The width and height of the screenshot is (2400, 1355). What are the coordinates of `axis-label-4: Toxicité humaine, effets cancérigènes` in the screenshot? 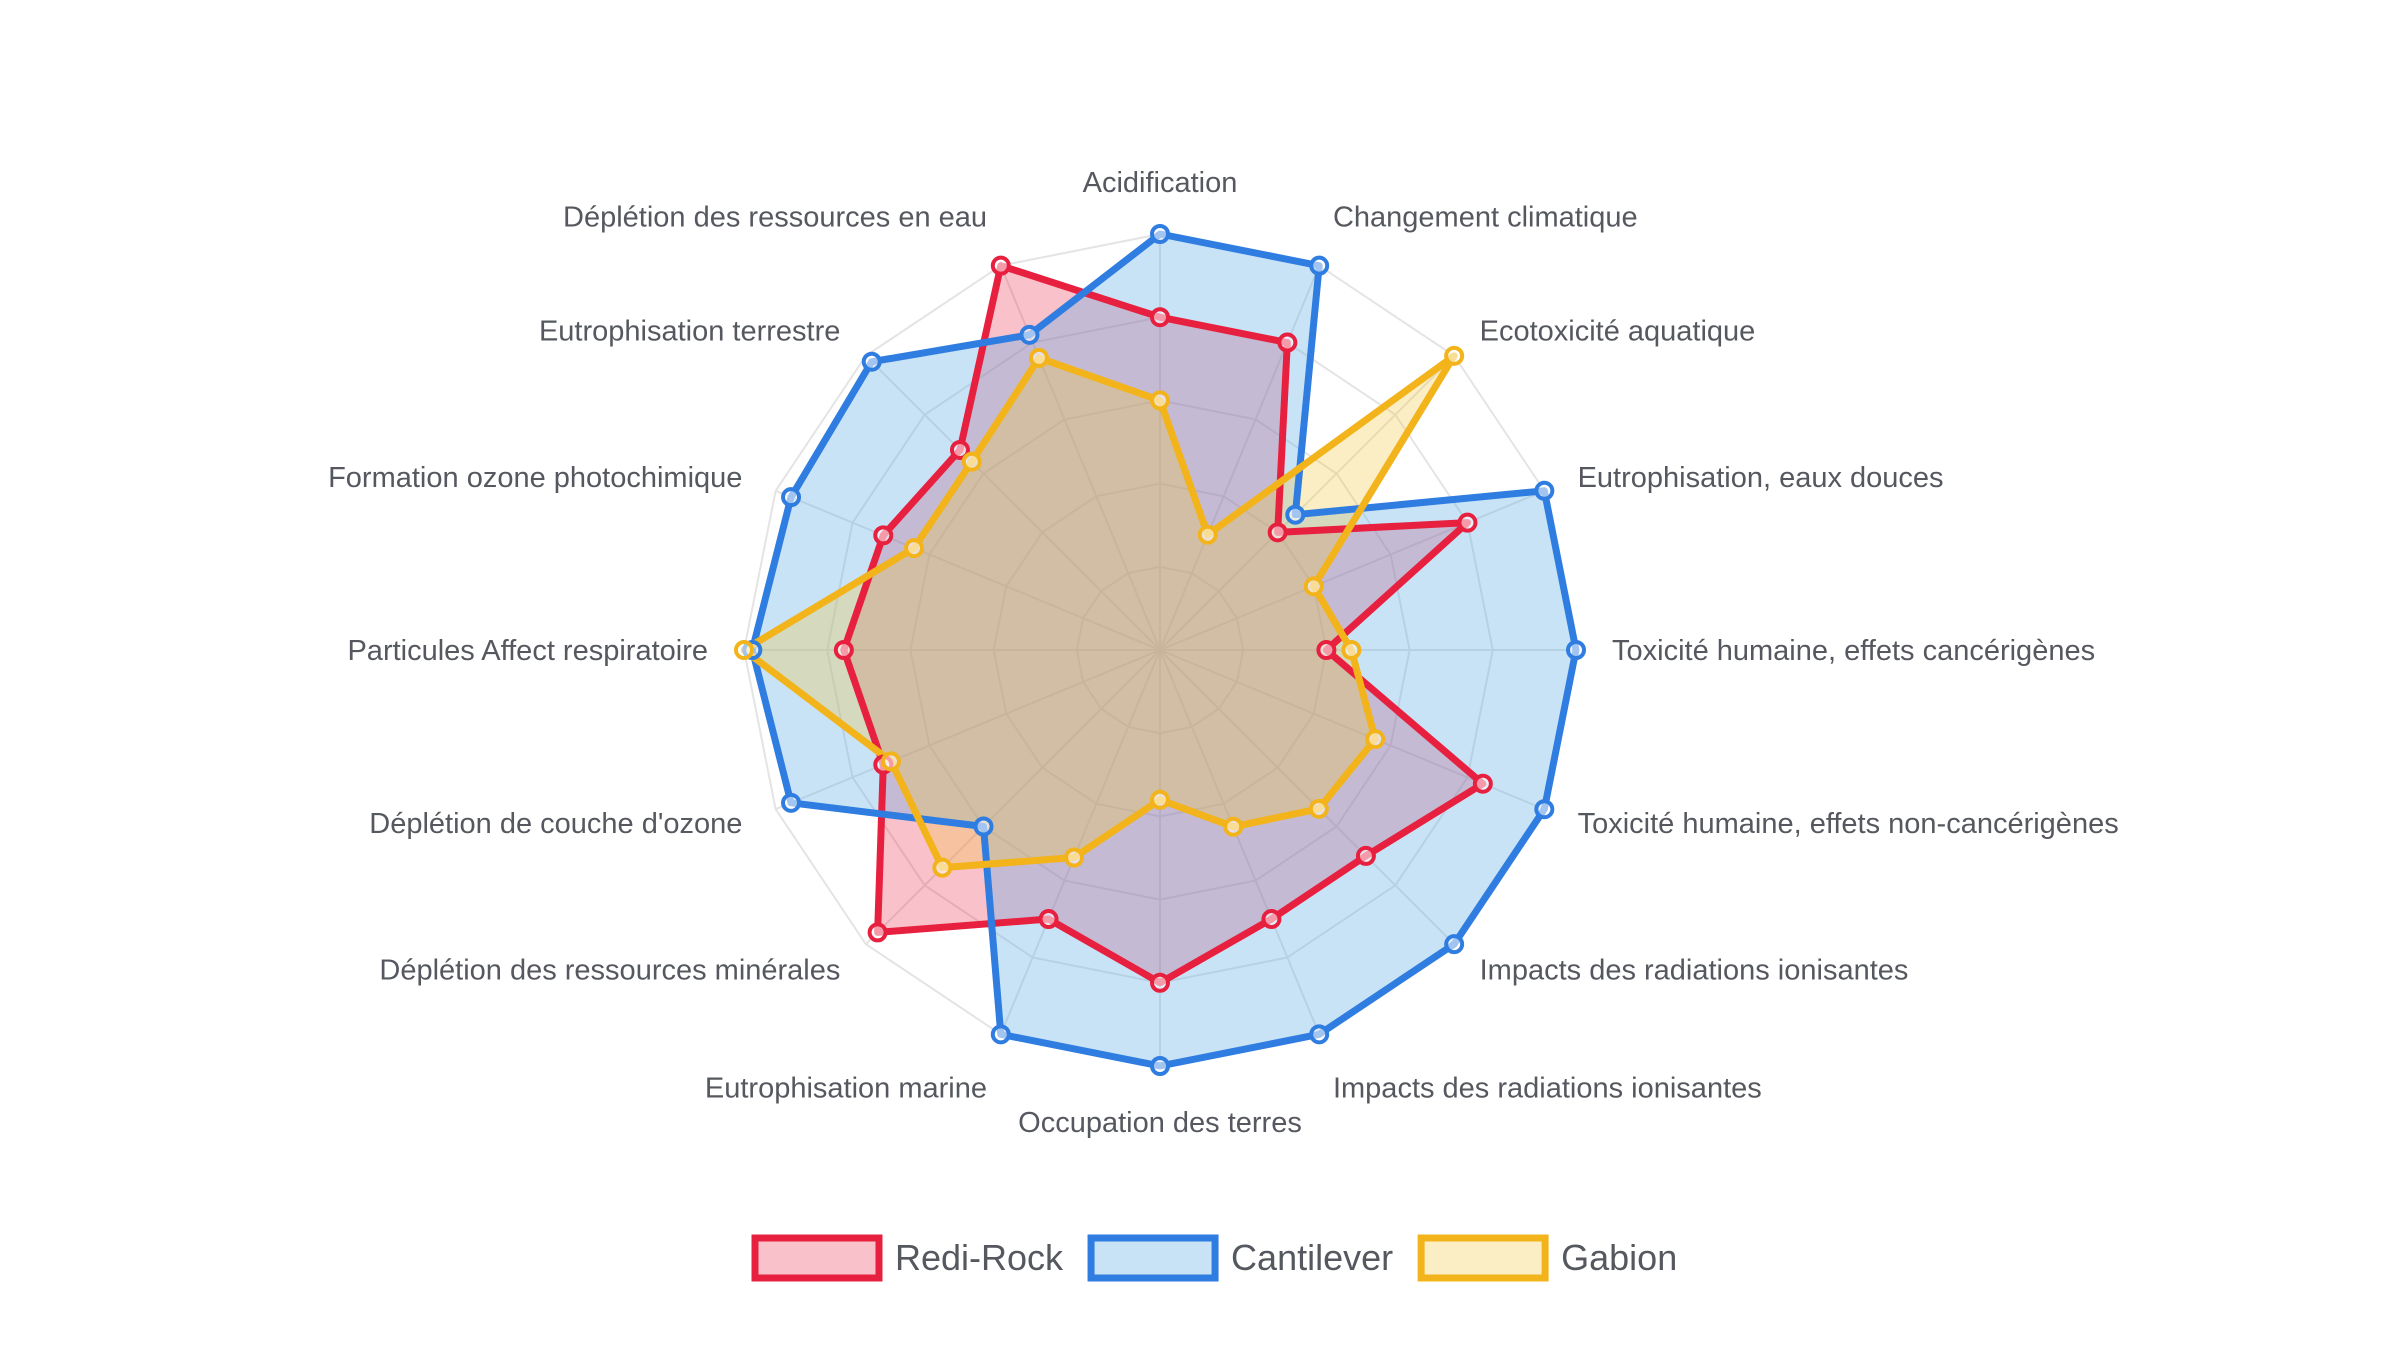 It's located at (1853, 651).